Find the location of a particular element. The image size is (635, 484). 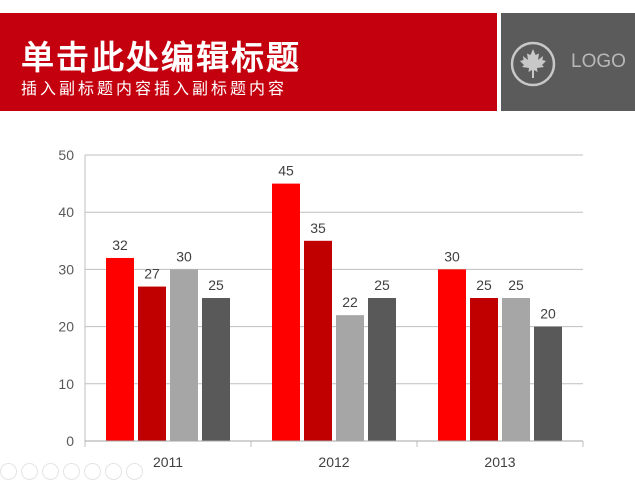

page-title: 单击此处编辑标题 is located at coordinates (161, 57).